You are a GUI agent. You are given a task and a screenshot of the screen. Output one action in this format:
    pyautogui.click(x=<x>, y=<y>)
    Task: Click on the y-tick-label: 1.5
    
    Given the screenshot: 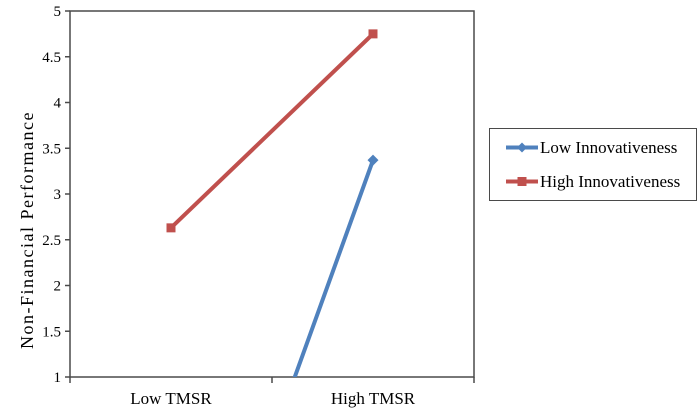 What is the action you would take?
    pyautogui.click(x=51, y=332)
    